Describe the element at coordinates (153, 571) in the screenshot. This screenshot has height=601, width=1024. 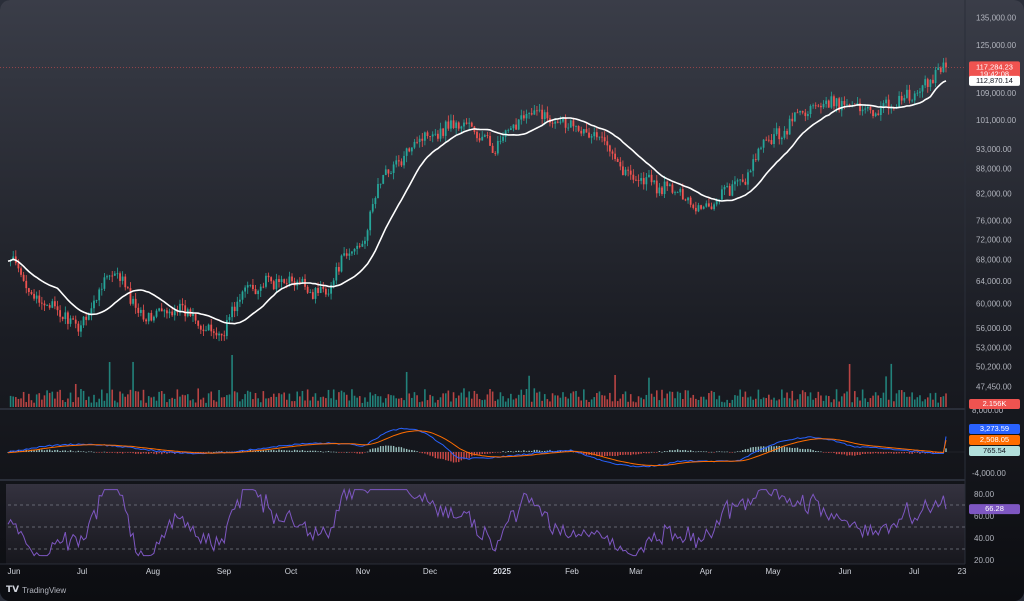
I see `time-tick-label: Aug` at that location.